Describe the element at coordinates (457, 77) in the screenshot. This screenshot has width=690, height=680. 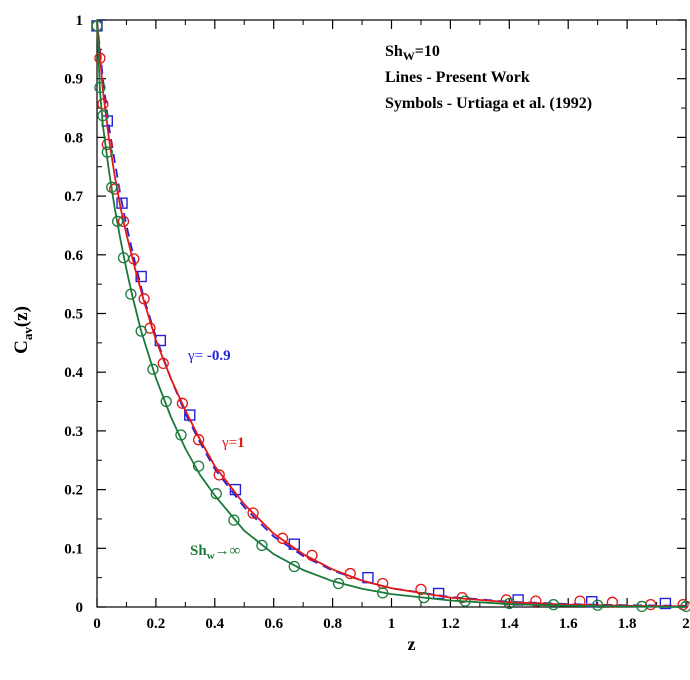
I see `legend-line-2: Lines - Present Work` at that location.